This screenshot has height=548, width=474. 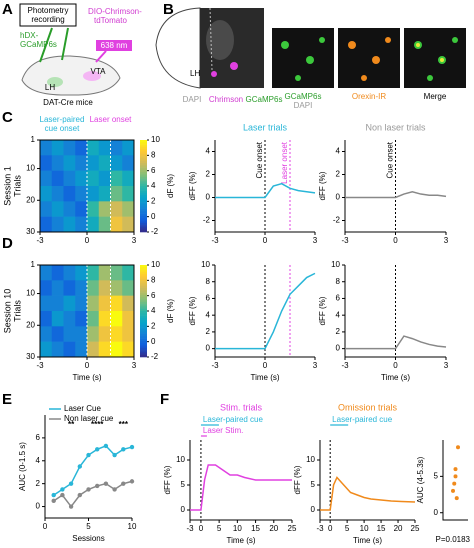 I want to click on significance: **, so click(x=71, y=424).